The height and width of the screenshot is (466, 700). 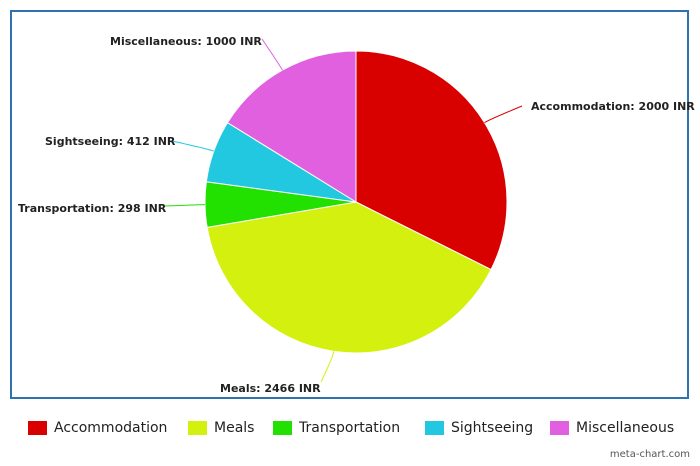 What do you see at coordinates (431, 160) in the screenshot?
I see `pie-slice-accommodation` at bounding box center [431, 160].